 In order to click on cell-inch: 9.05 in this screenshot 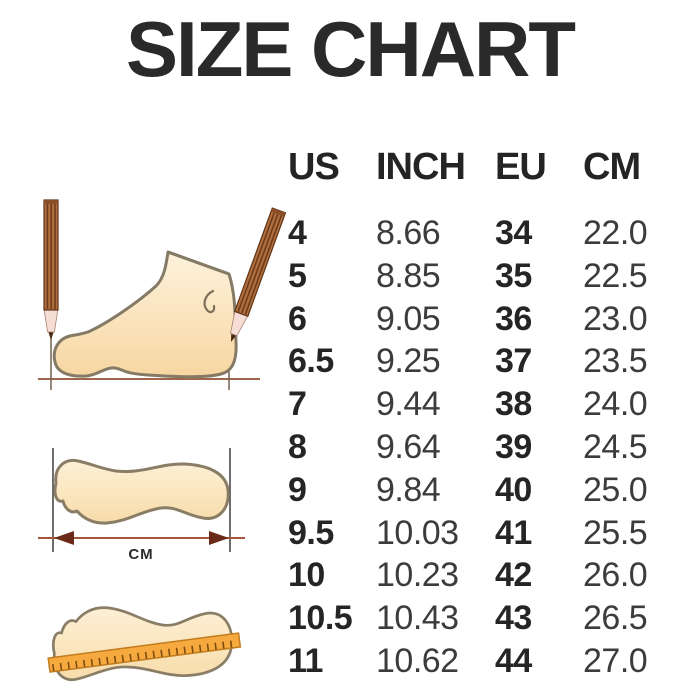, I will do `click(408, 319)`.